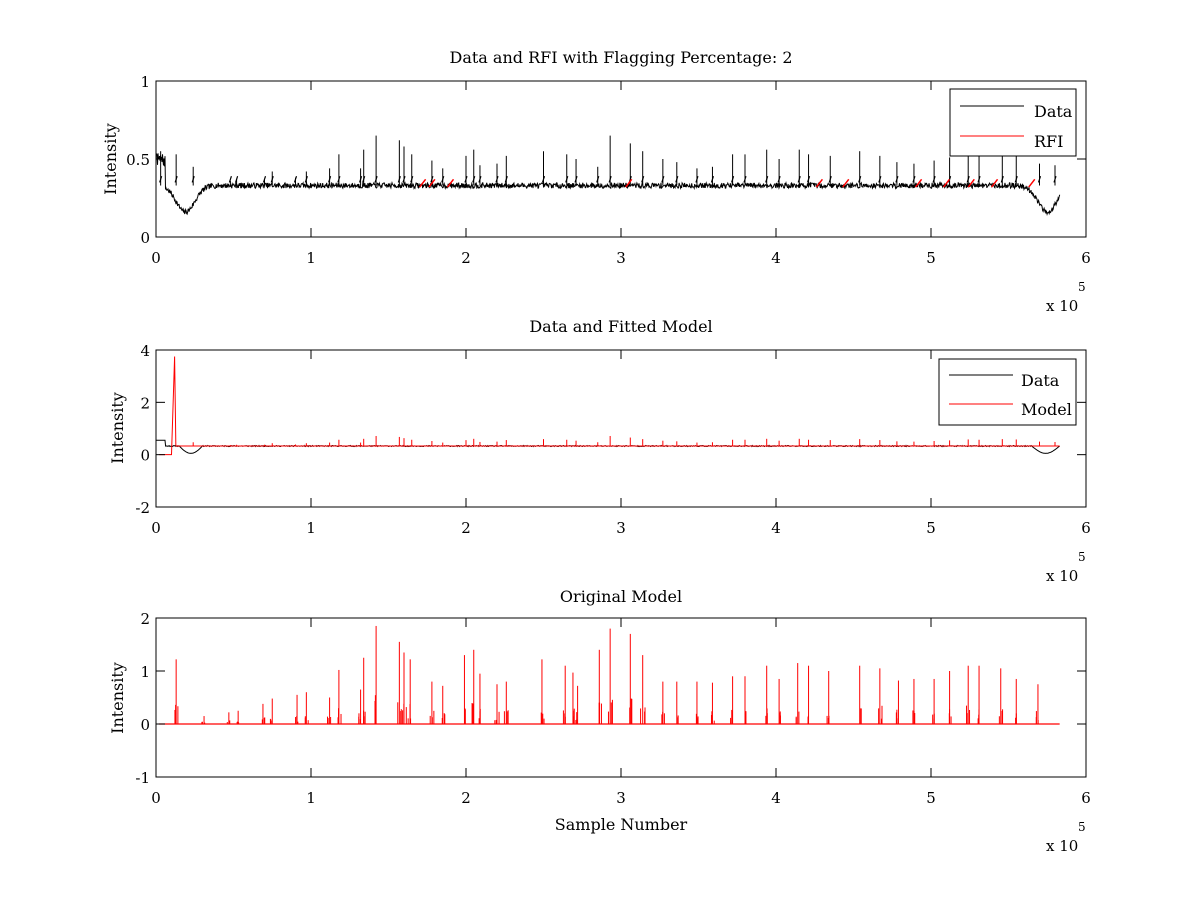  What do you see at coordinates (776, 258) in the screenshot?
I see `panel-1-xtick-label: 4` at bounding box center [776, 258].